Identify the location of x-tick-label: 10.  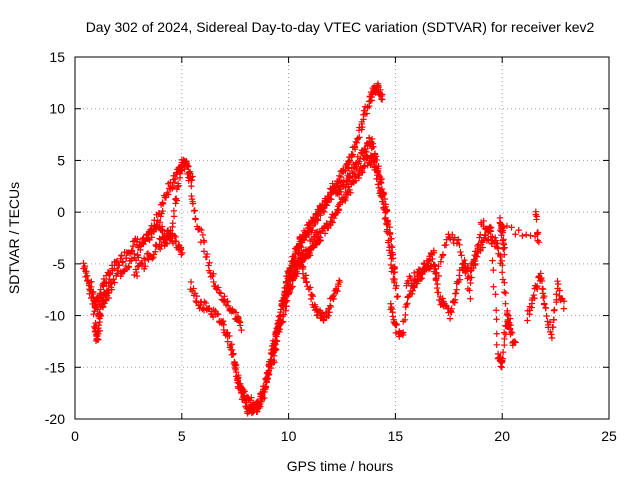
(289, 436).